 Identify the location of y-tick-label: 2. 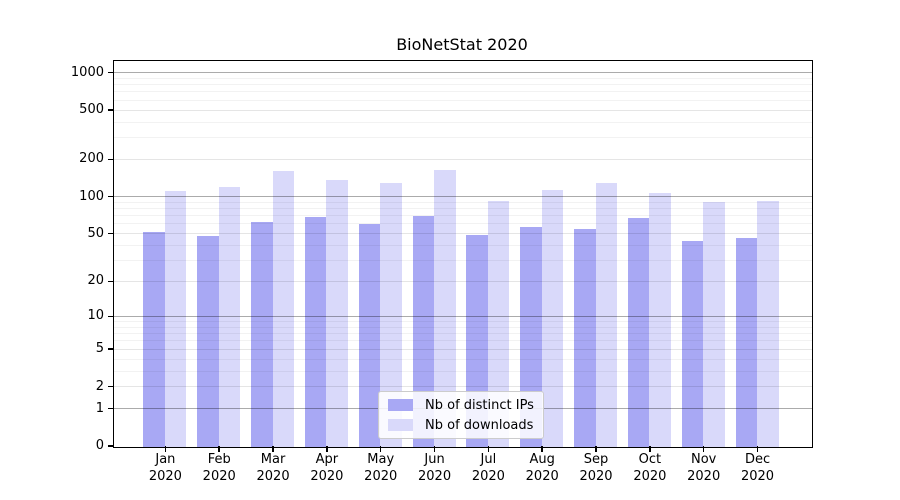
(99, 386).